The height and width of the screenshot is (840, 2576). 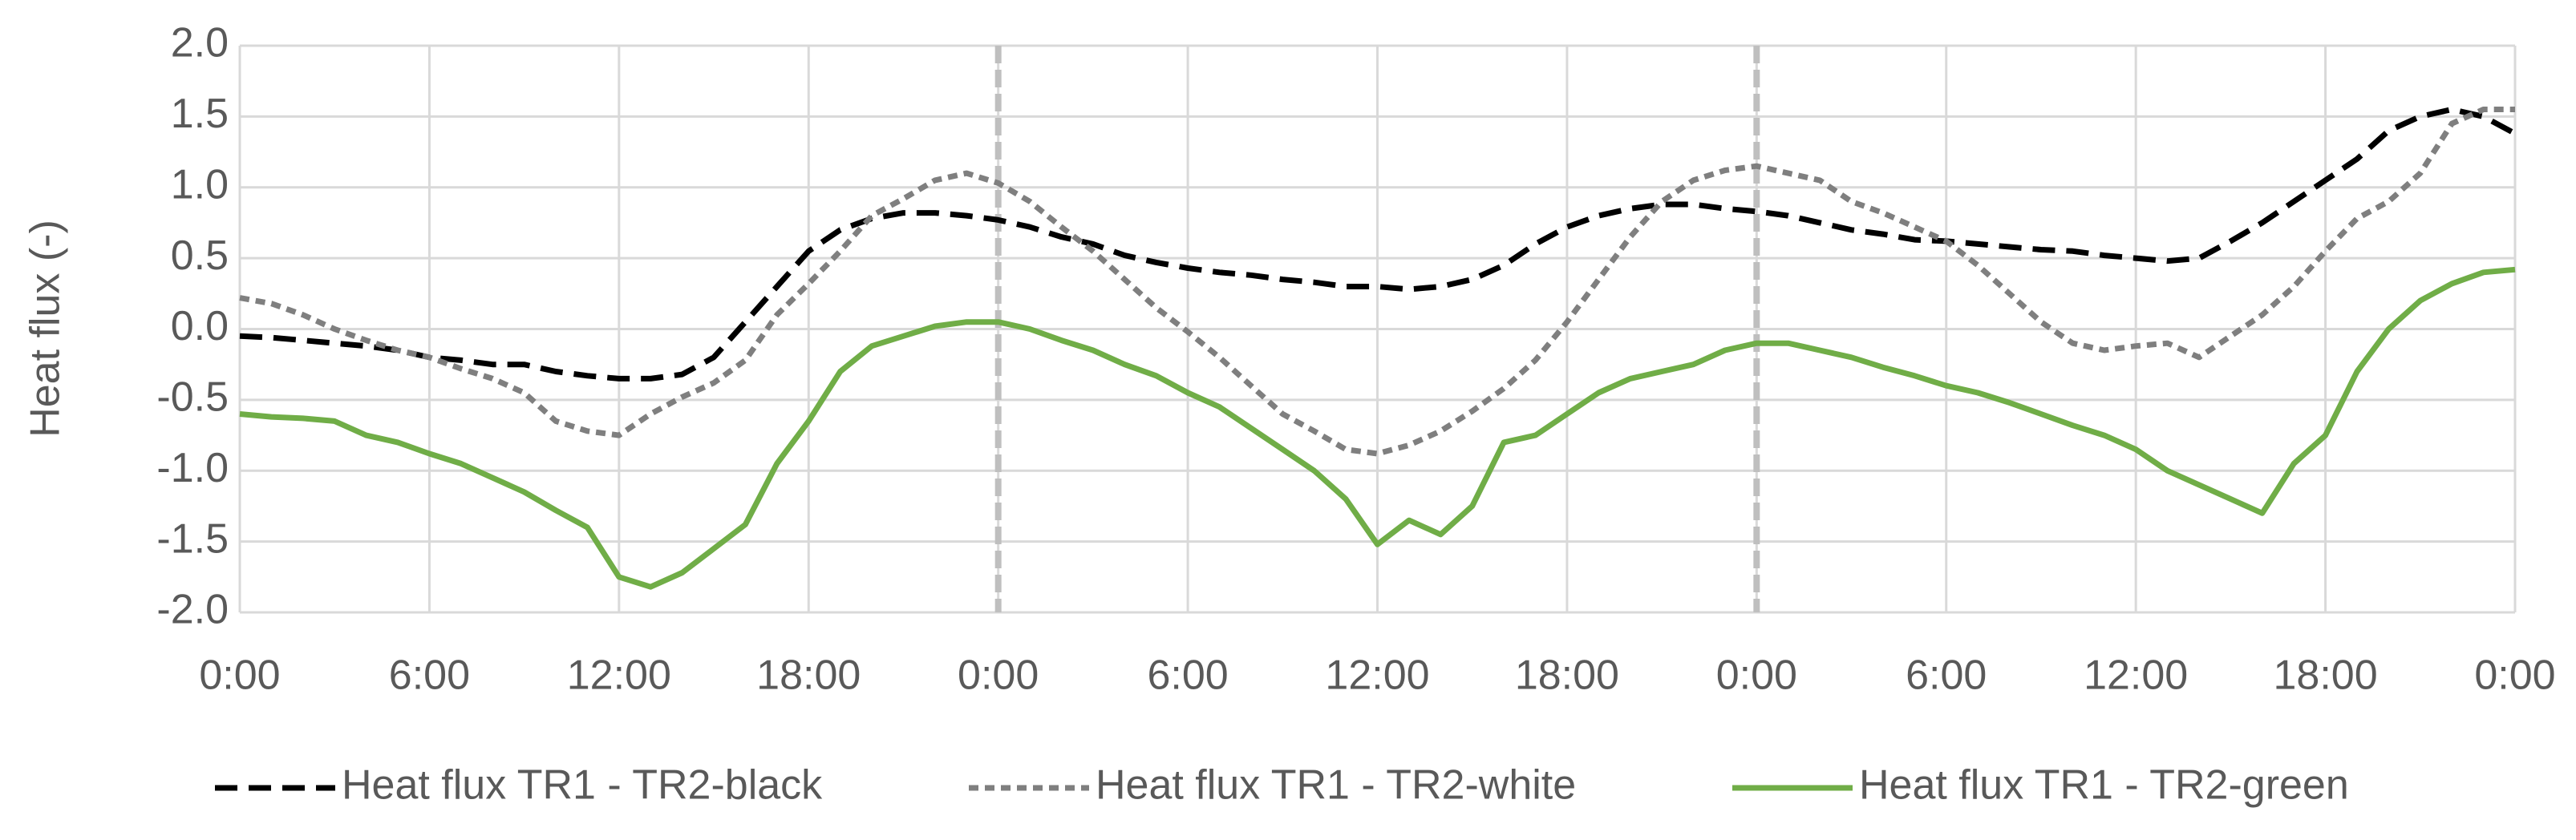 What do you see at coordinates (200, 255) in the screenshot?
I see `y-tick-label: 0.5` at bounding box center [200, 255].